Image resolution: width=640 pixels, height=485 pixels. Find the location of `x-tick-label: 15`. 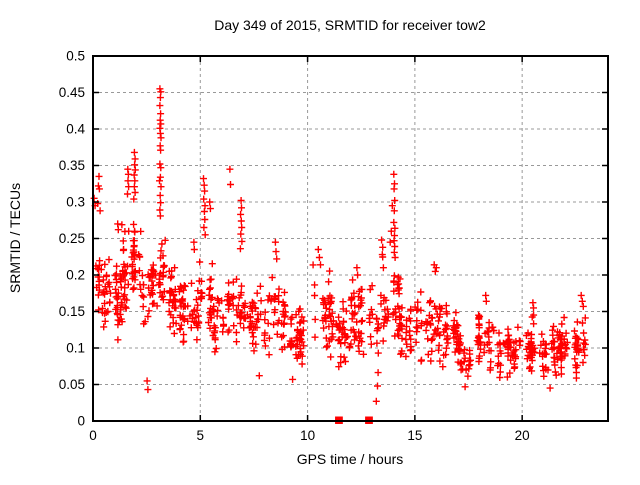

x-tick-label: 15 is located at coordinates (414, 435).